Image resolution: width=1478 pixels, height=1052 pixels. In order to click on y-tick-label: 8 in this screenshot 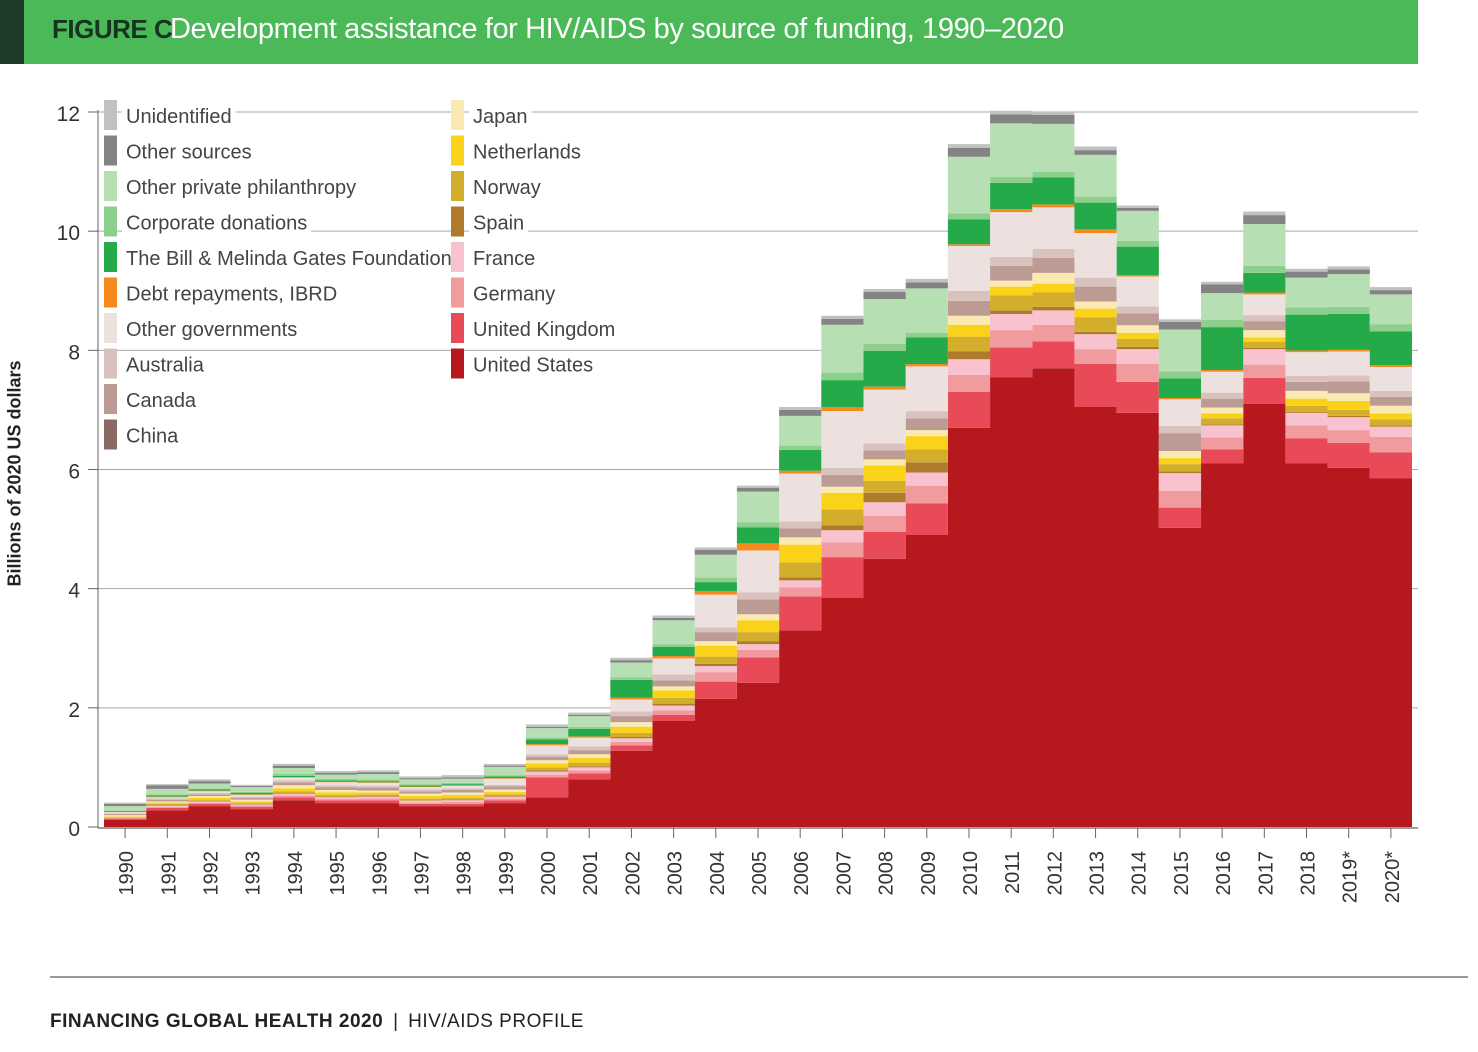, I will do `click(74, 352)`.